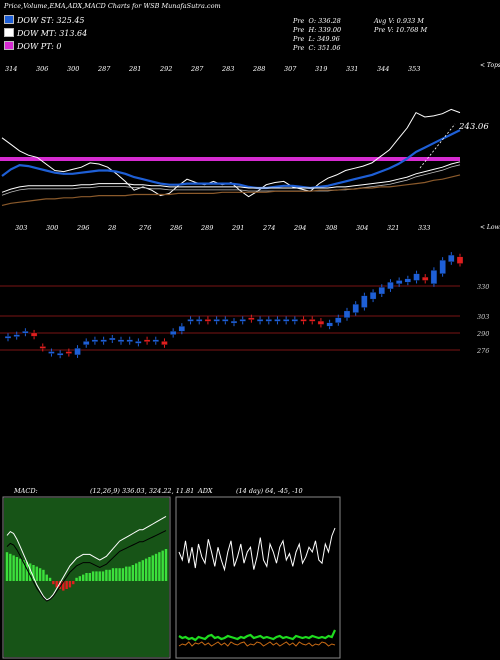 This screenshot has height=660, width=500. I want to click on tops-label: 300, so click(73, 69).